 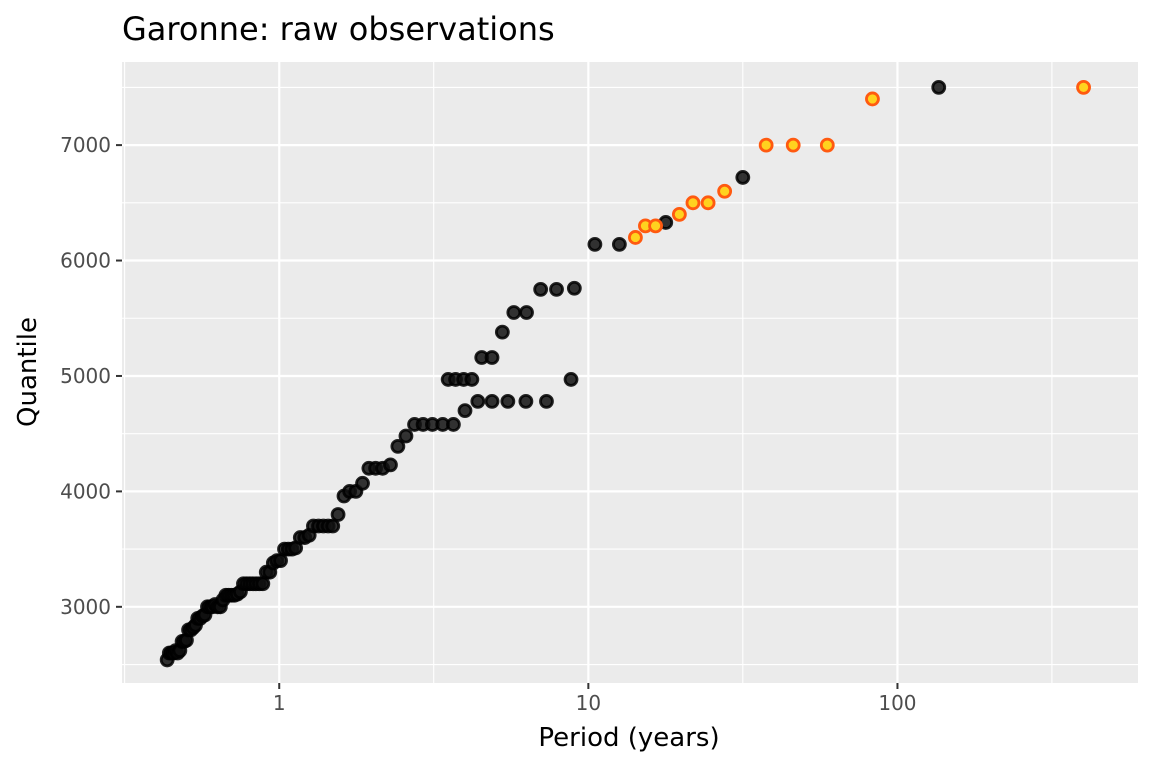 What do you see at coordinates (897, 703) in the screenshot?
I see `x-tick-label: 100` at bounding box center [897, 703].